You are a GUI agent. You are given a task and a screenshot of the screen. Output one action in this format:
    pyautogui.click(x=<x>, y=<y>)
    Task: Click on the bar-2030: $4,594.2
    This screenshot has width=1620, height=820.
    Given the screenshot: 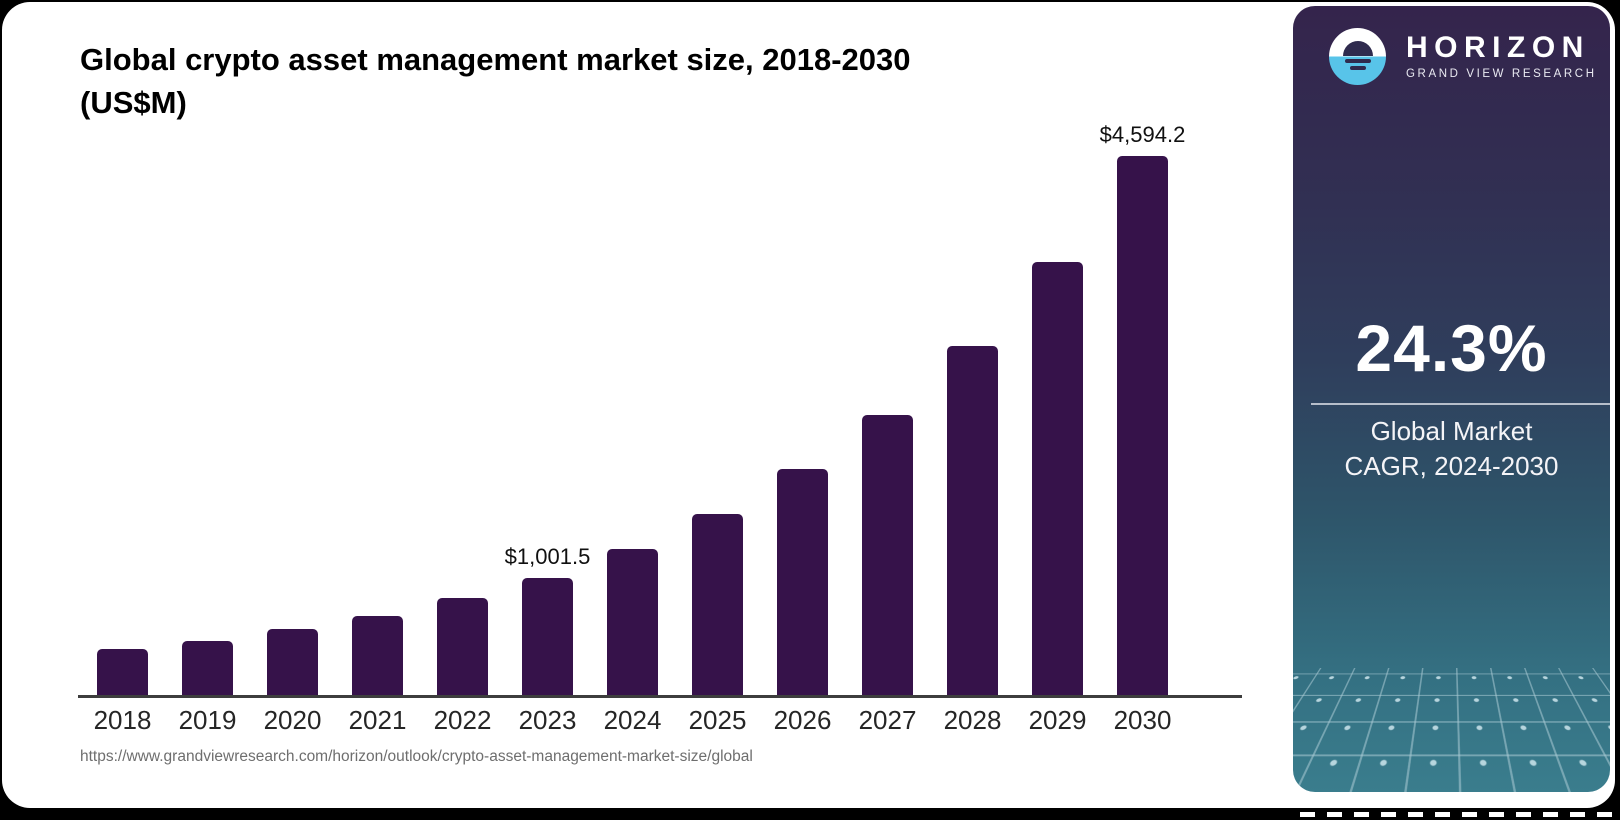 What is the action you would take?
    pyautogui.click(x=1142, y=408)
    